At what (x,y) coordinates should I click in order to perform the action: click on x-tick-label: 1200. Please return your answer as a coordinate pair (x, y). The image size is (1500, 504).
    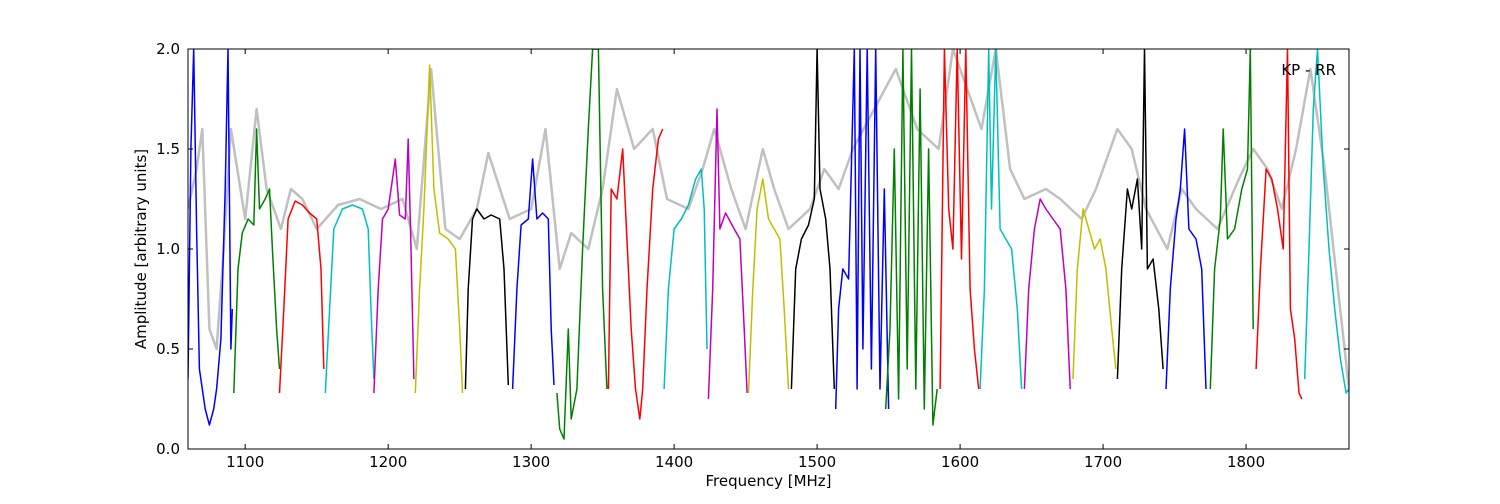
    Looking at the image, I should click on (388, 462).